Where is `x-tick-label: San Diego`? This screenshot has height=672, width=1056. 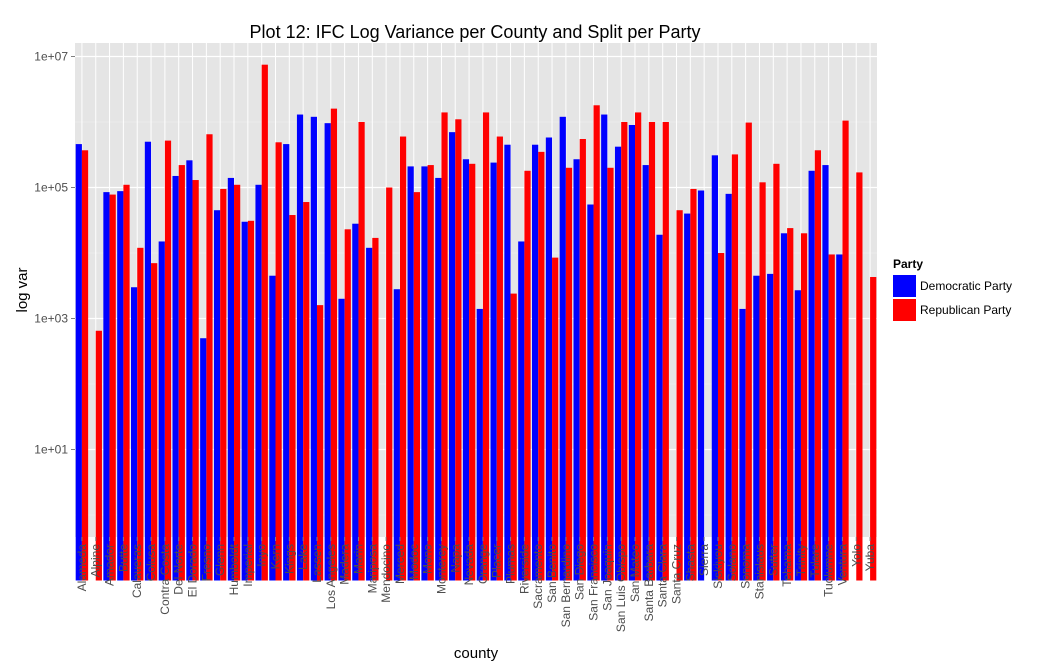
x-tick-label: San Diego is located at coordinates (580, 572).